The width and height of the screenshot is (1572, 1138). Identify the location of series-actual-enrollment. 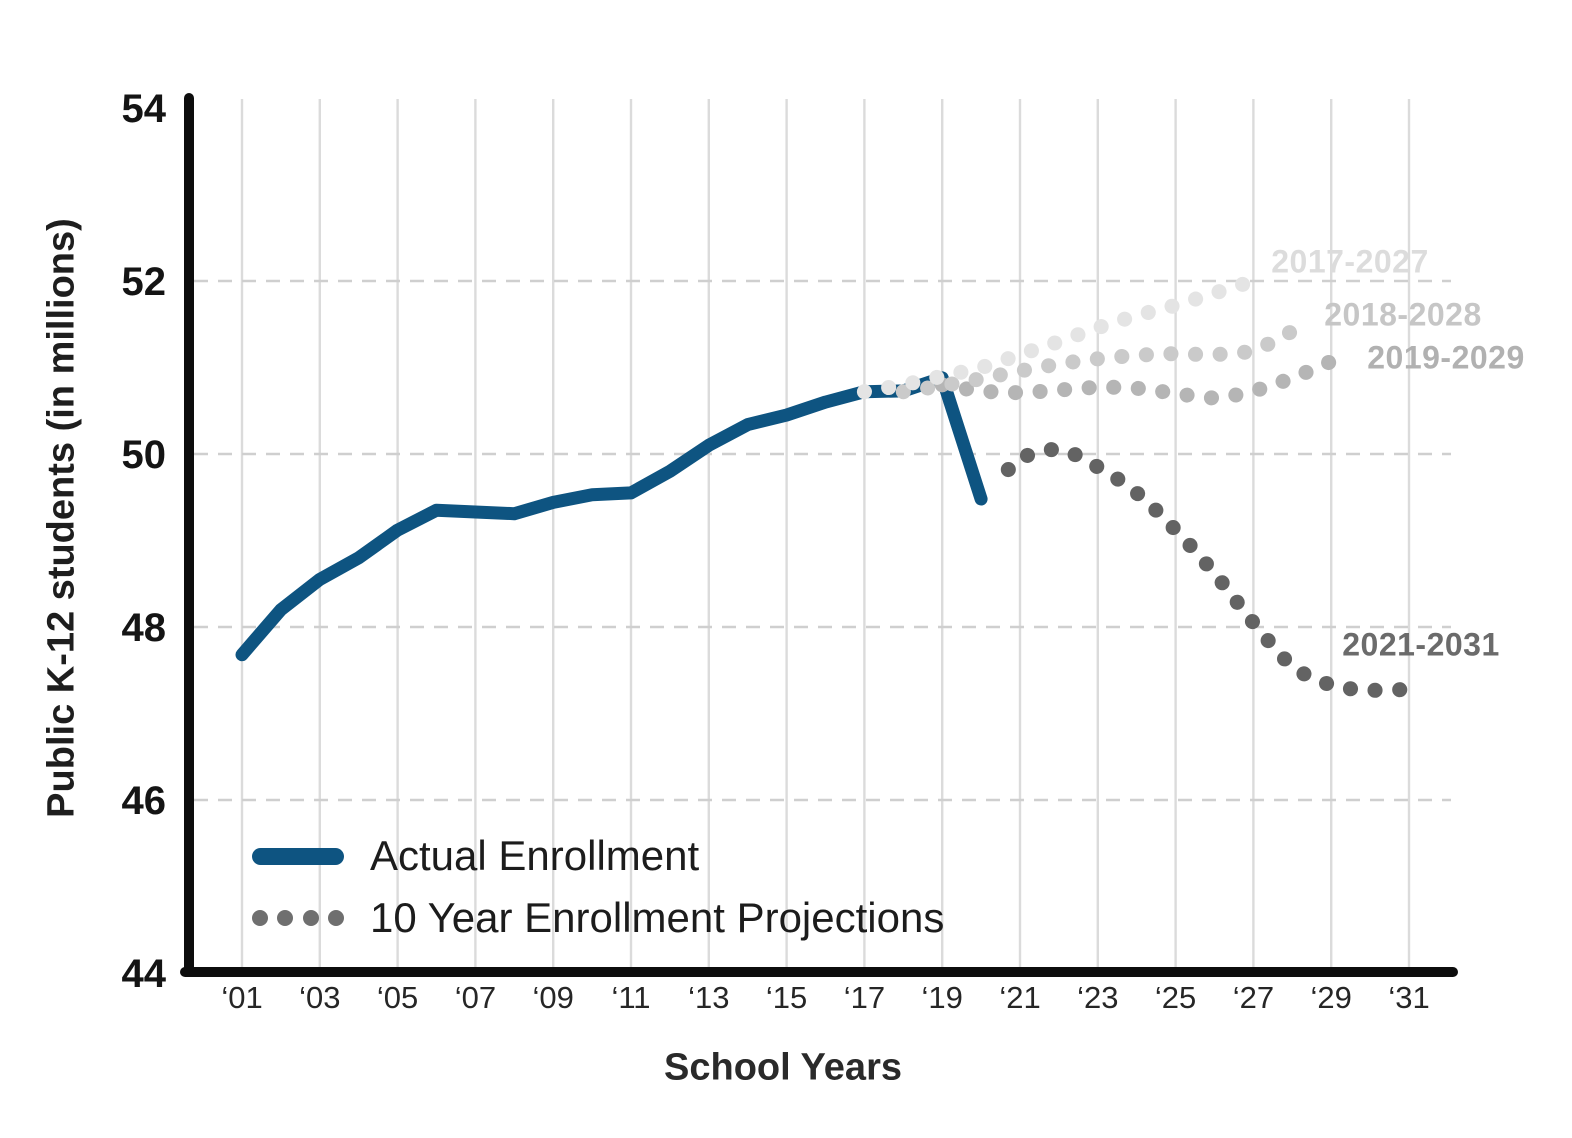
(611, 516).